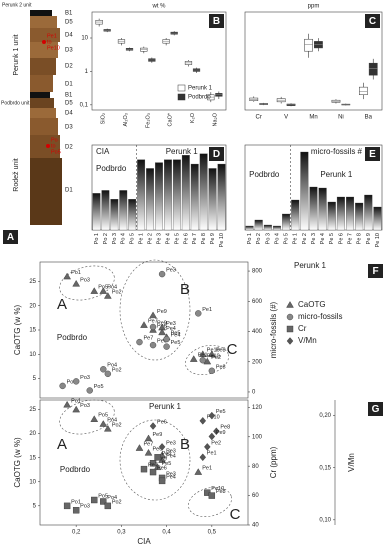  I want to click on point-label: Pe6, so click(158, 449).